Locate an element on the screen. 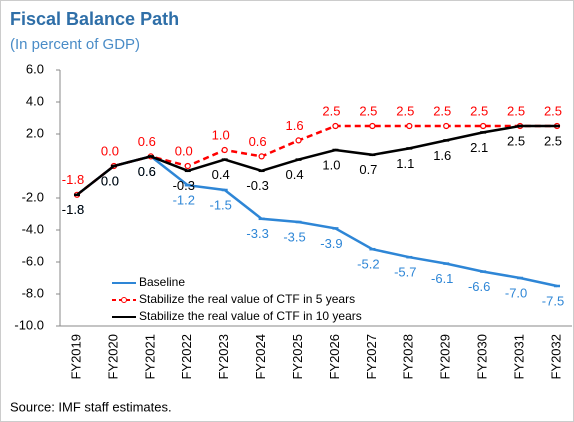  x-tick-label: FY2024 is located at coordinates (260, 357).